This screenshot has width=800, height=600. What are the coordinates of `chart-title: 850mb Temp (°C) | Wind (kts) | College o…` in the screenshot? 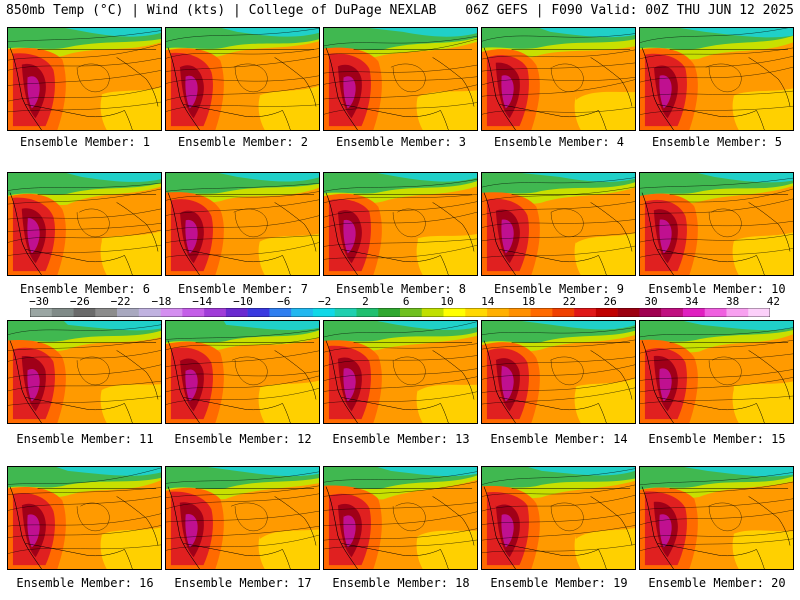 It's located at (221, 10).